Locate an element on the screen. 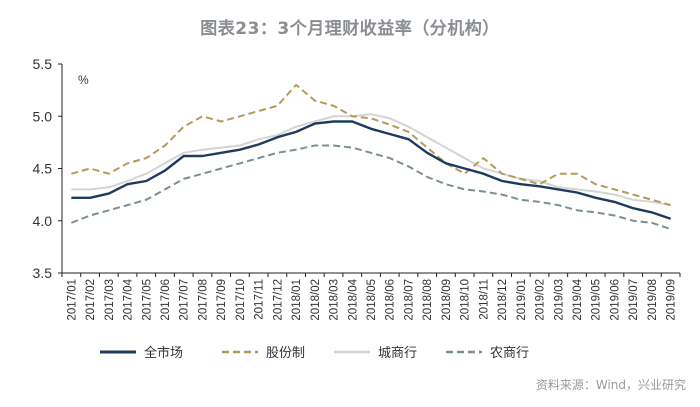  x-tick-label: 2017/07 is located at coordinates (185, 300).